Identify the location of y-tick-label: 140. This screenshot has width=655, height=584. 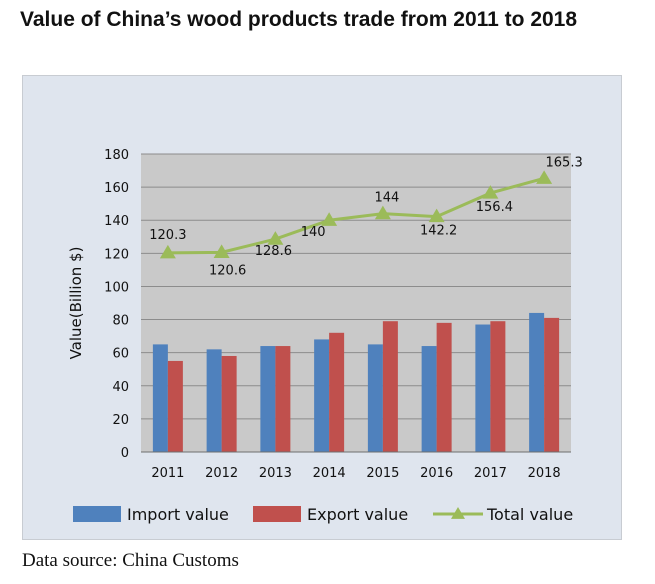
(116, 221).